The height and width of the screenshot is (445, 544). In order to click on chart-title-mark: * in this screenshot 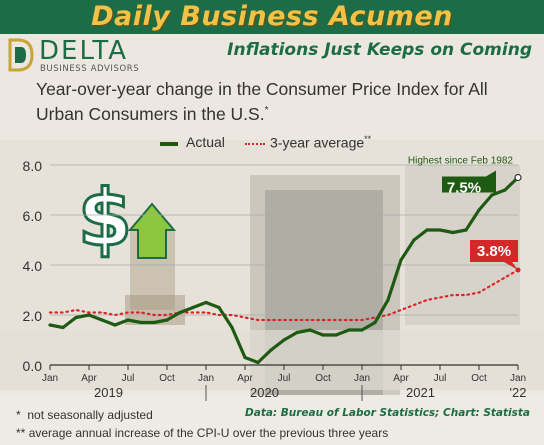, I will do `click(266, 110)`.